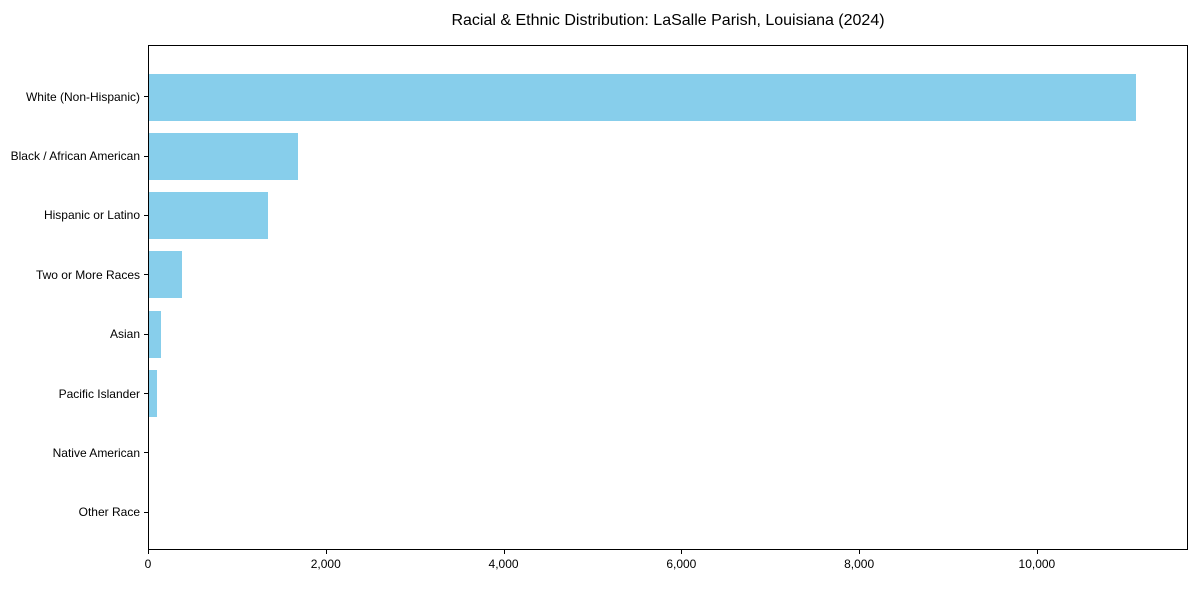 The height and width of the screenshot is (600, 1200). I want to click on bar-pacific-islander, so click(153, 393).